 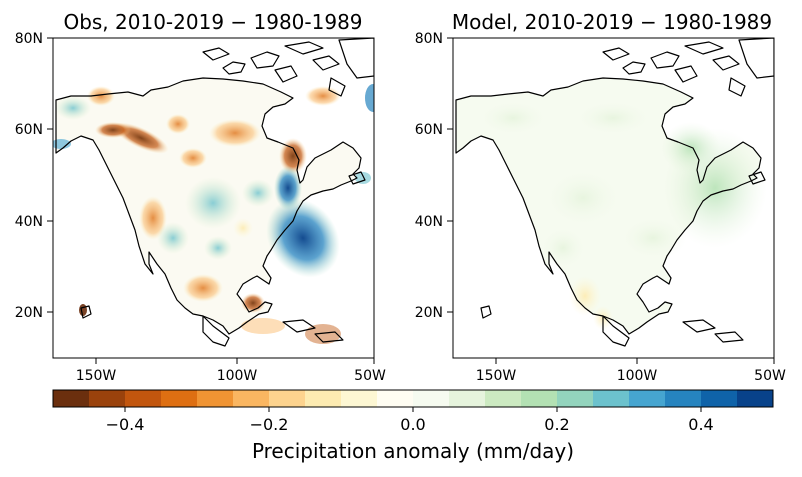 What do you see at coordinates (413, 451) in the screenshot?
I see `colorbar-label: Precipitation anomaly (mm/day)` at bounding box center [413, 451].